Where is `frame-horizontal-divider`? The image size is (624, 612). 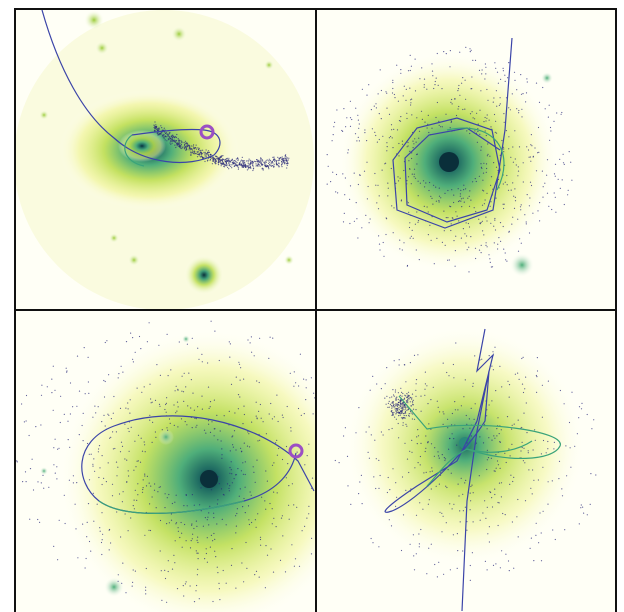 frame-horizontal-divider is located at coordinates (315, 310).